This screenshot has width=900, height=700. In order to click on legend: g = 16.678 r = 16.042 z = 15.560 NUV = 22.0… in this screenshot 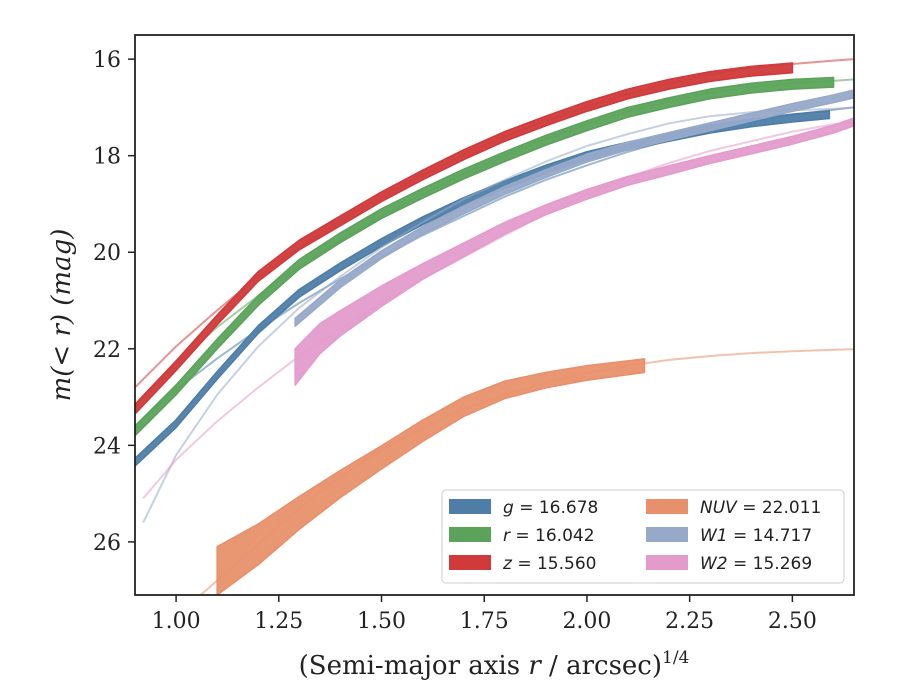, I will do `click(643, 536)`.